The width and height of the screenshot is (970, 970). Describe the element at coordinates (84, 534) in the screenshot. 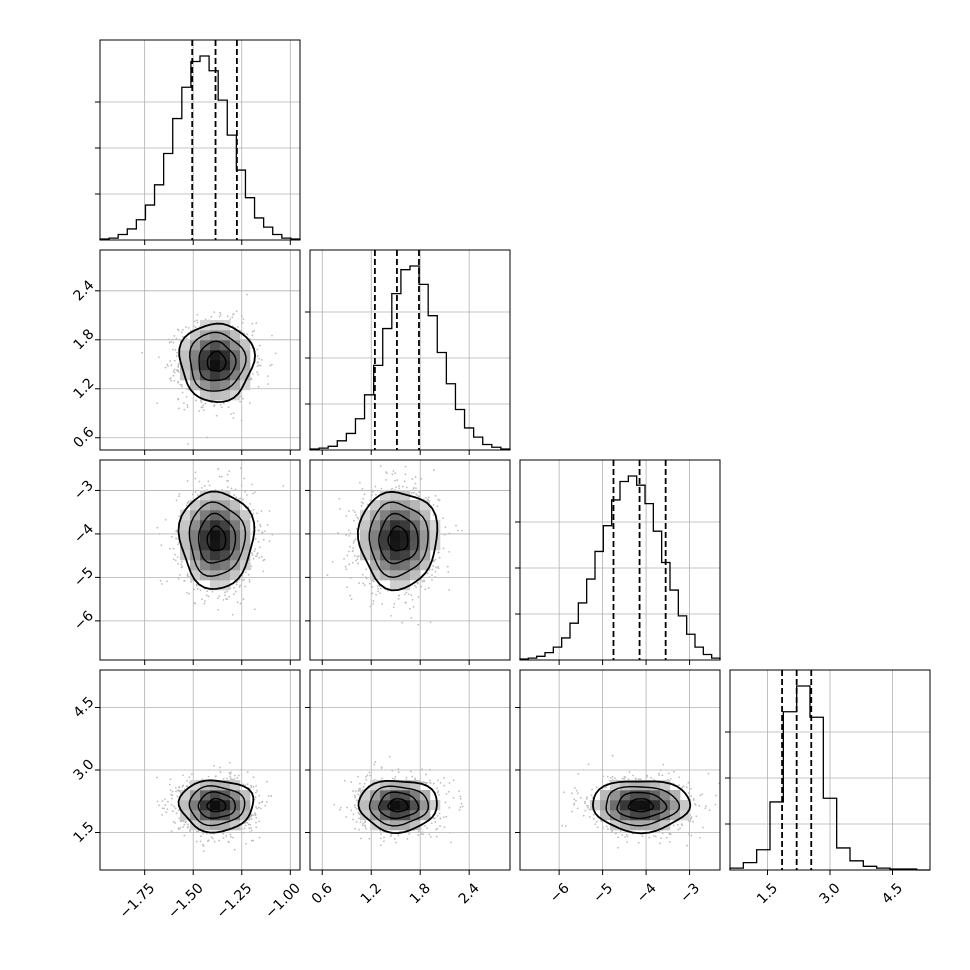

I see `y-tick-label: −4` at that location.